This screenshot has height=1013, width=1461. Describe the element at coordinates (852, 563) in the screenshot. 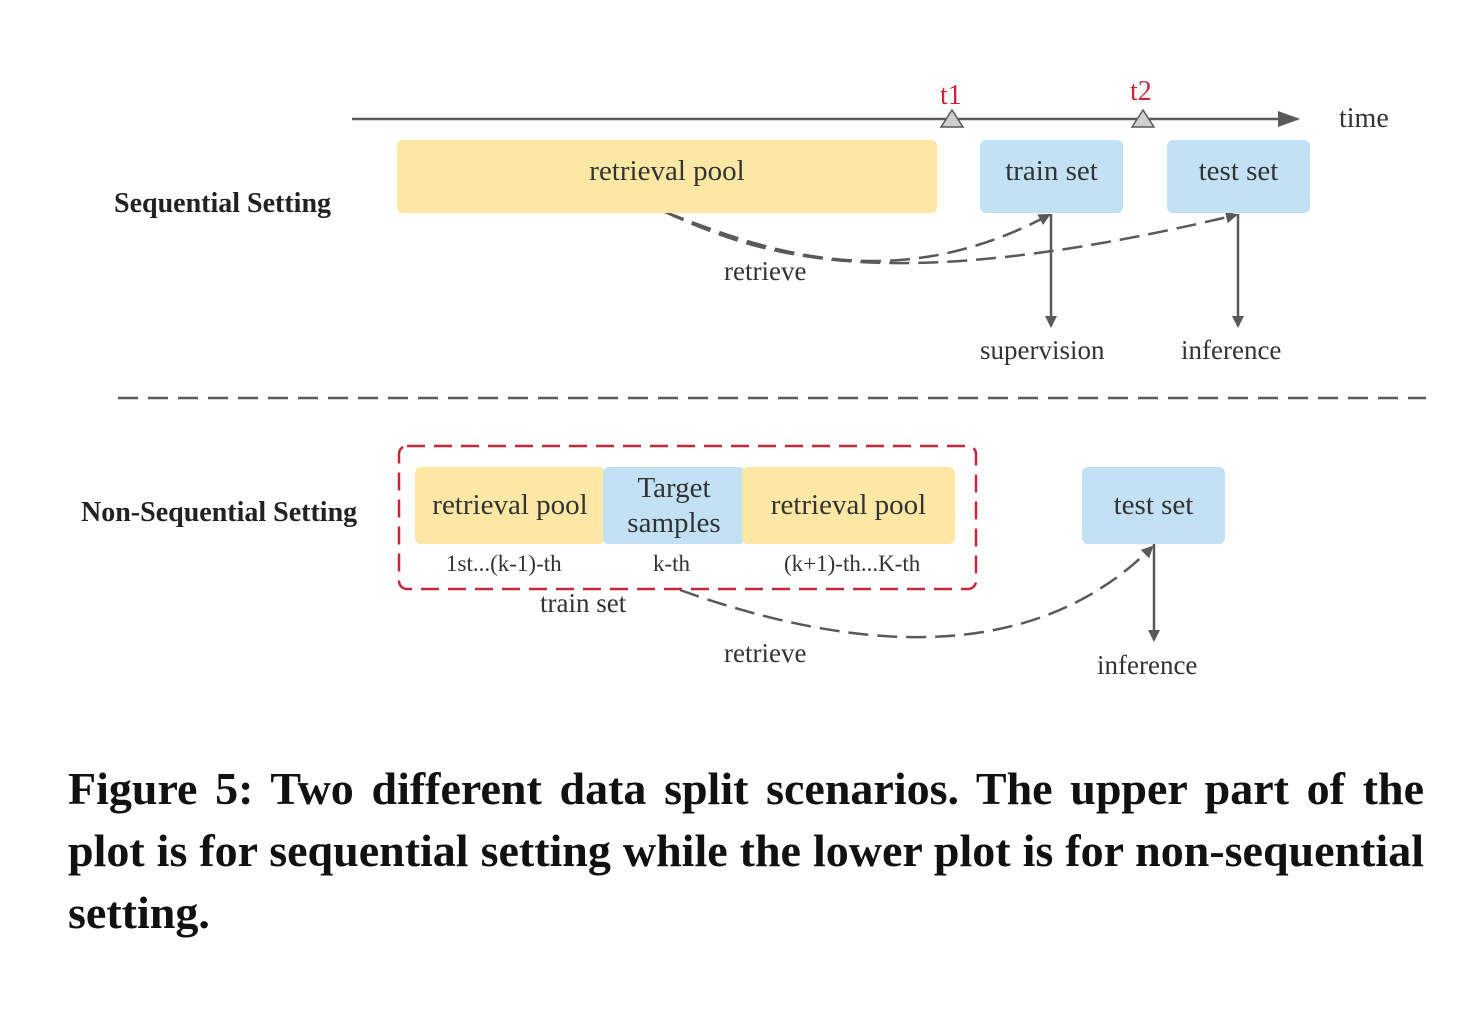

I see `range-right-label: (k+1)-th...K-th` at that location.